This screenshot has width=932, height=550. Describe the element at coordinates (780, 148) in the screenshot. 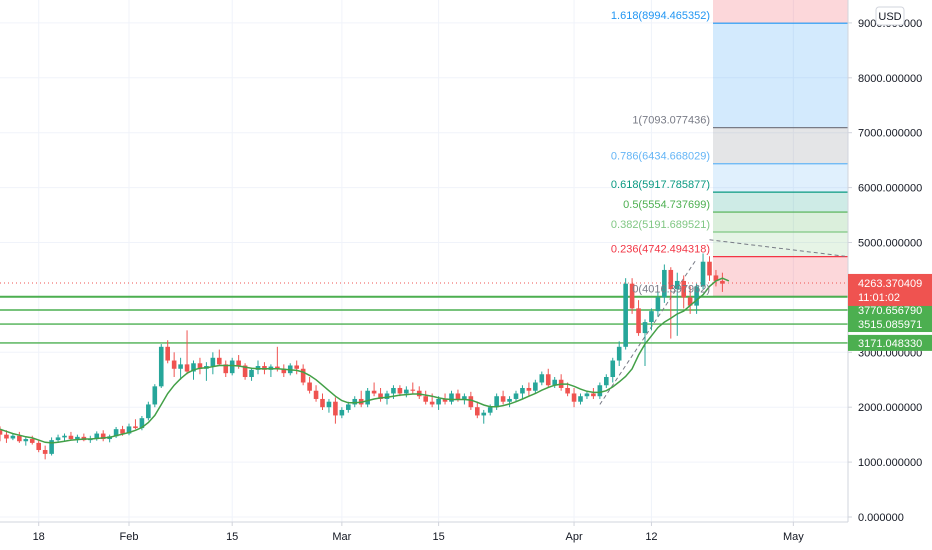

I see `fib-zones` at that location.